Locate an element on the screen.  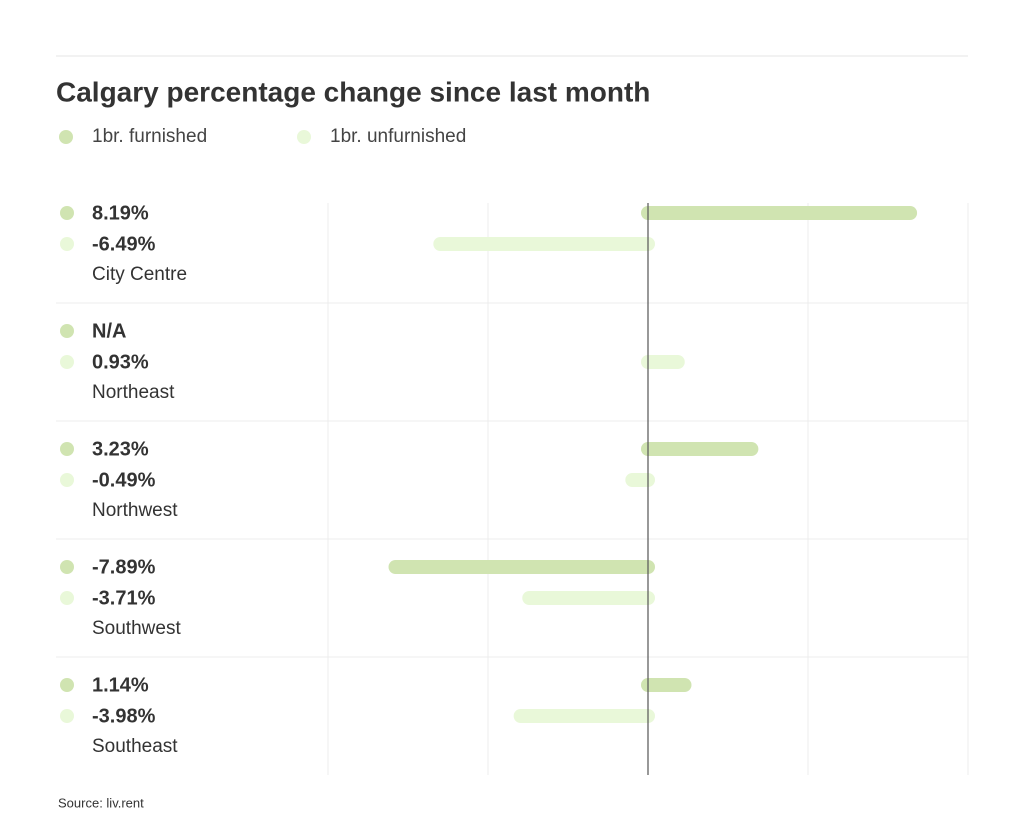
category-label: Northeast is located at coordinates (133, 392).